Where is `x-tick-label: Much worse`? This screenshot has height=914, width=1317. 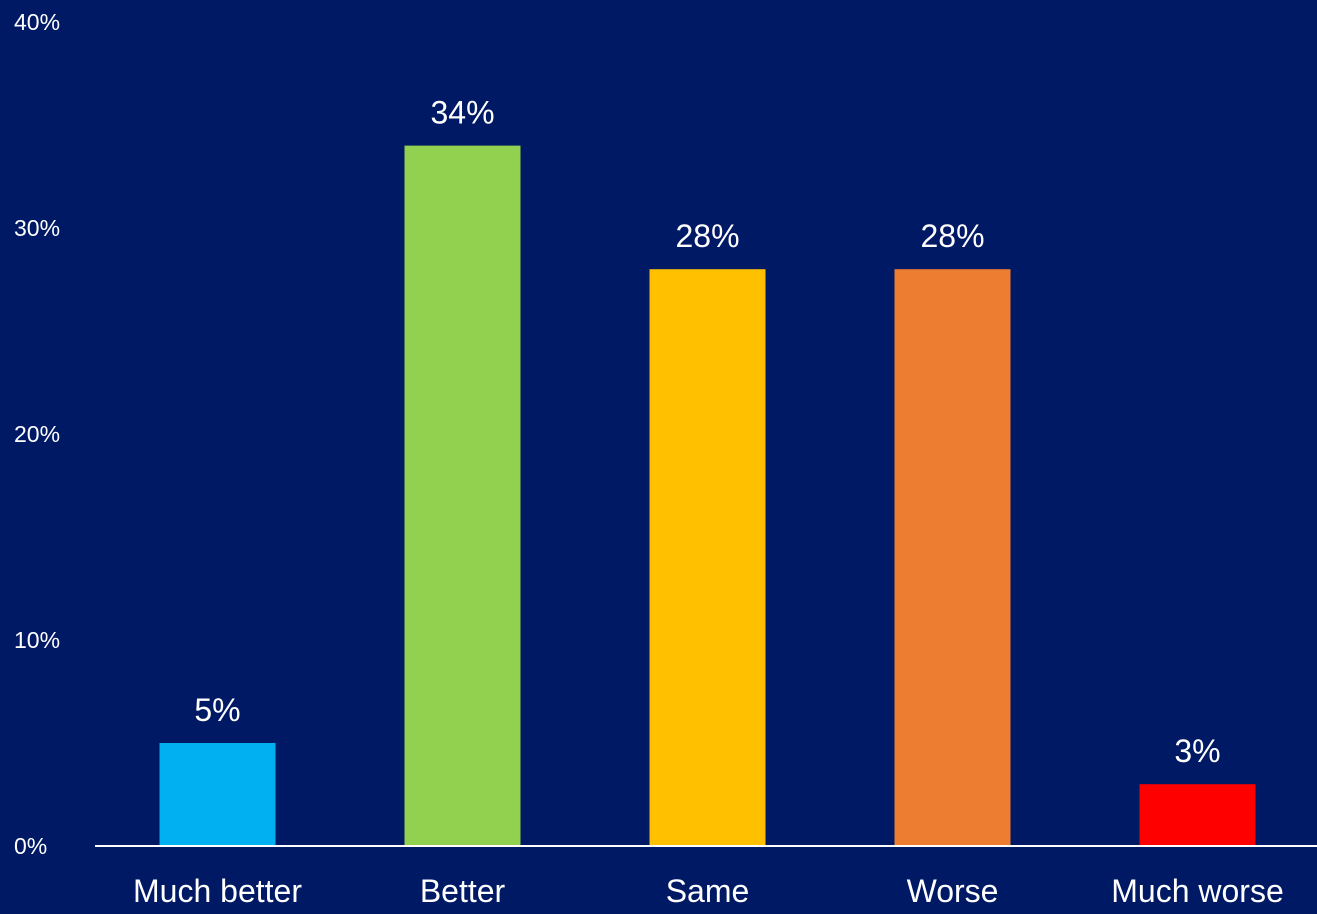
x-tick-label: Much worse is located at coordinates (1197, 891).